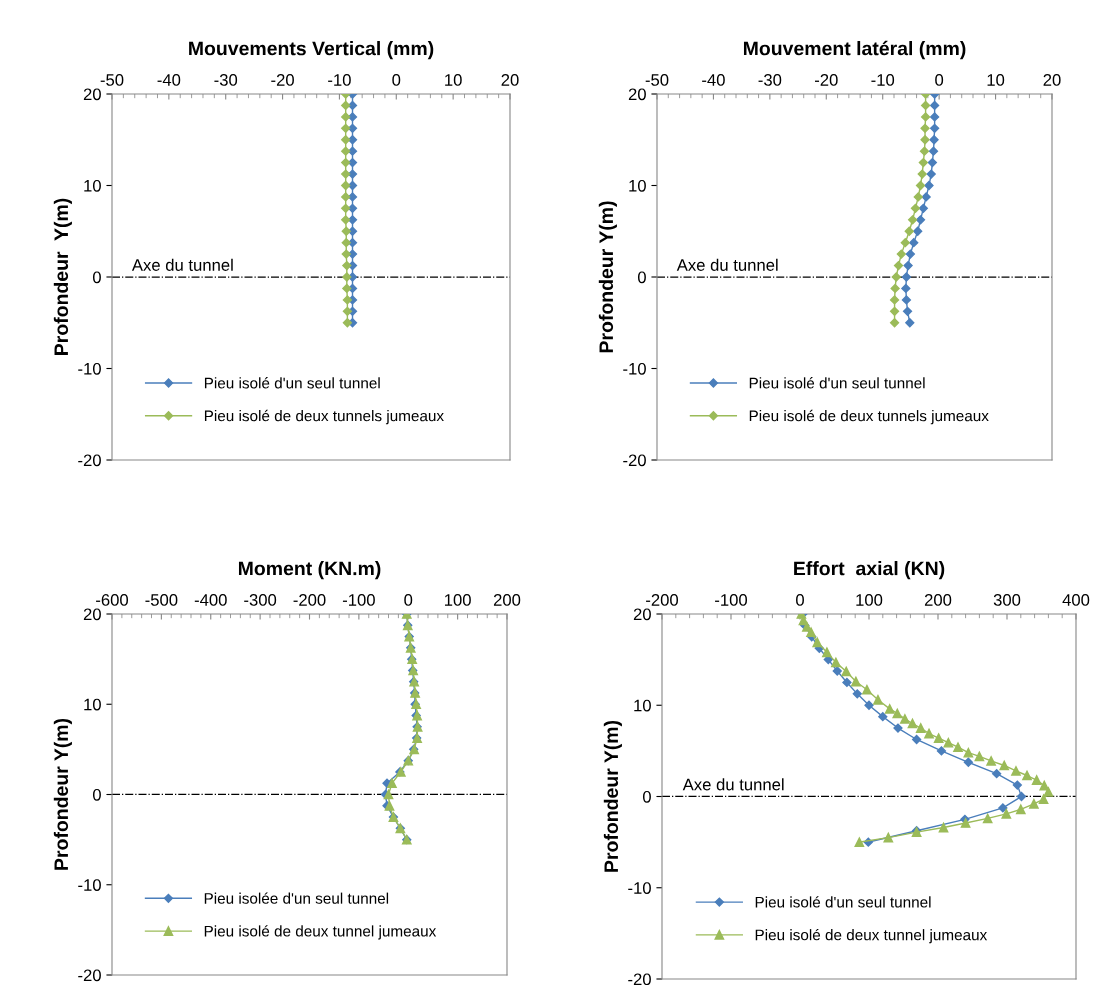 The image size is (1096, 985). I want to click on legend-label: Pieu isolée d'un seul tunnel, so click(296, 898).